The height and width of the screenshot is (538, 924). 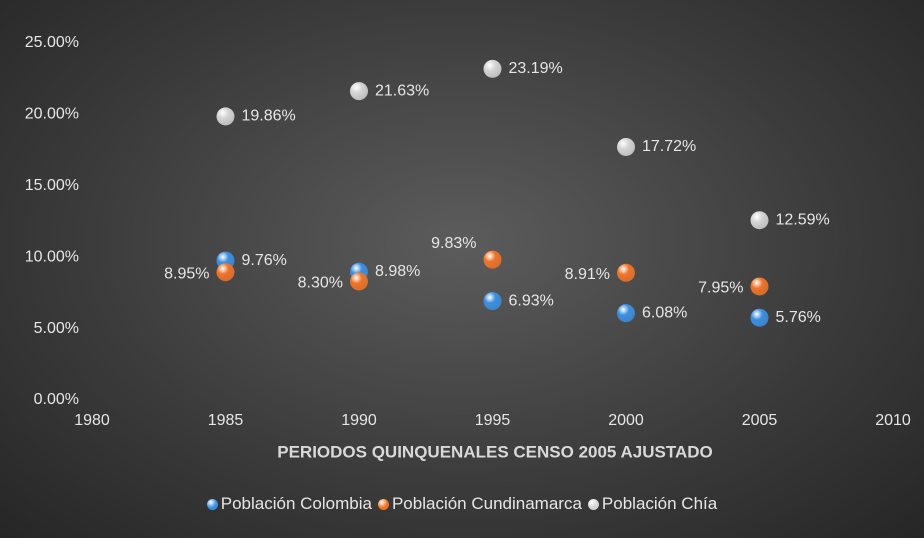 What do you see at coordinates (798, 317) in the screenshot?
I see `data-label: 5.76%` at bounding box center [798, 317].